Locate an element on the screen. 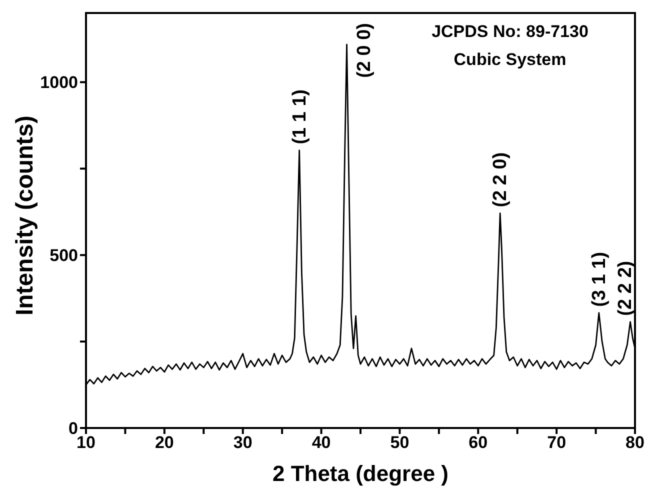 Image resolution: width=645 pixels, height=494 pixels. annotation: Cubic System is located at coordinates (510, 60).